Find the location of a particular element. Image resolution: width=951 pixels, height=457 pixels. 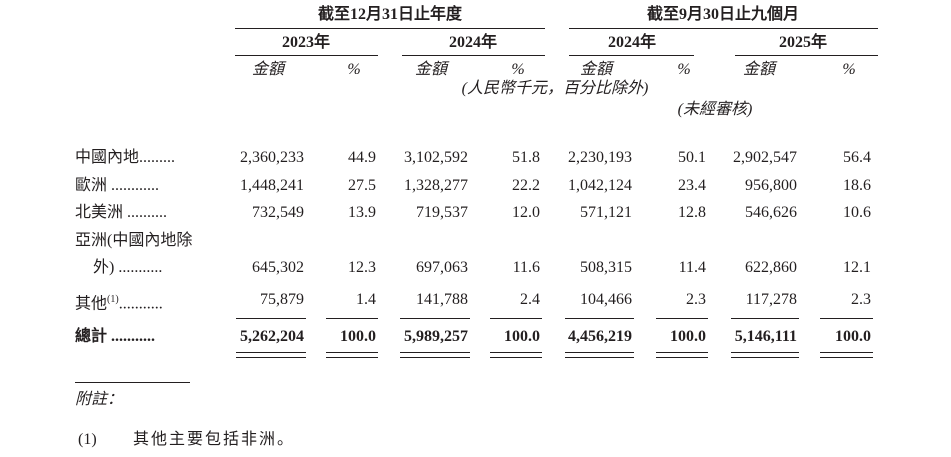

total-value: 5,146,111 is located at coordinates (765, 336).